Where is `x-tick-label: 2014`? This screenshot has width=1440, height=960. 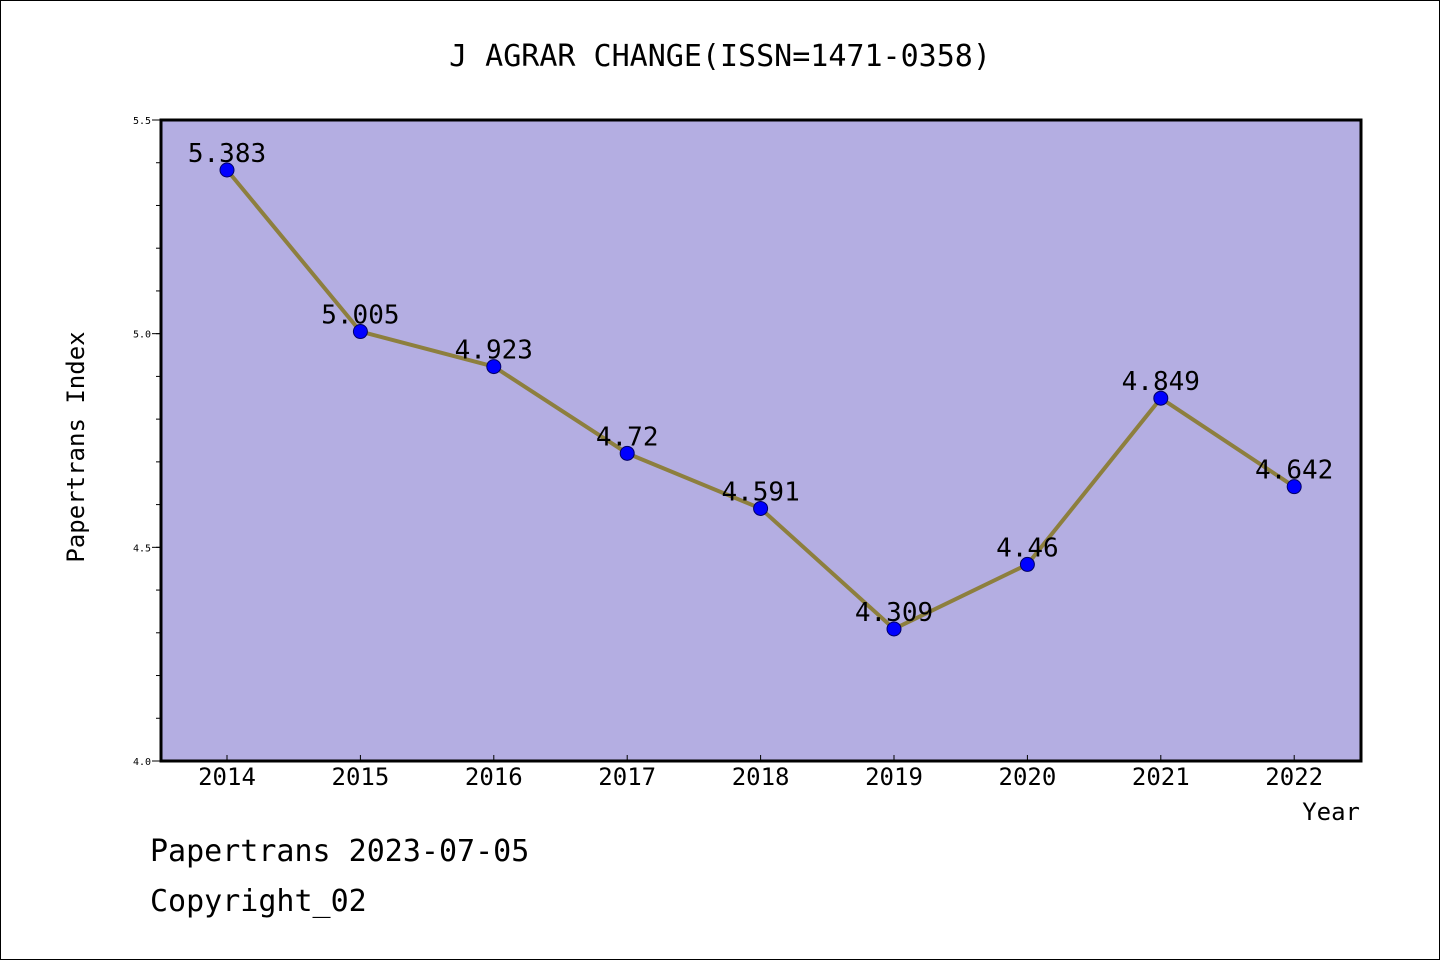 x-tick-label: 2014 is located at coordinates (227, 777).